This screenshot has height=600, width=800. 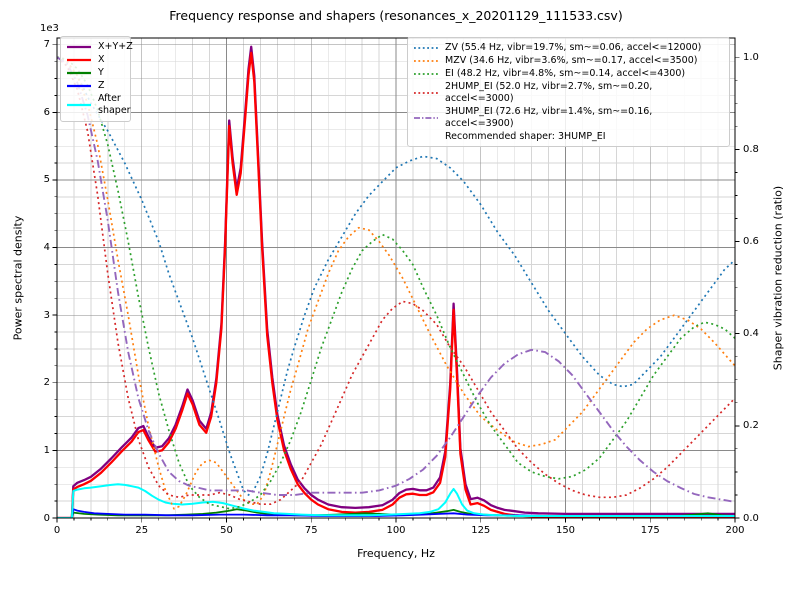 I want to click on y-axis-offset-text: 1e3, so click(x=49, y=28).